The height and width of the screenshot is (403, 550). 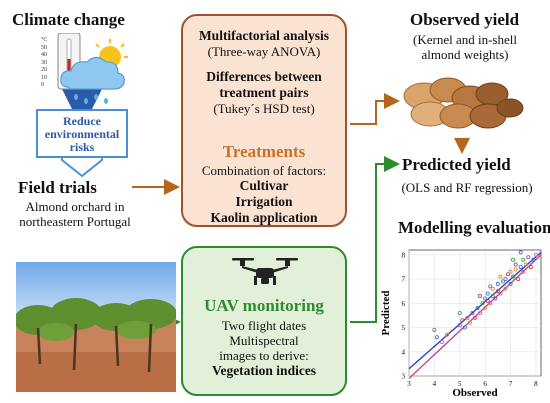 I want to click on almonds-image, so click(x=463, y=103).